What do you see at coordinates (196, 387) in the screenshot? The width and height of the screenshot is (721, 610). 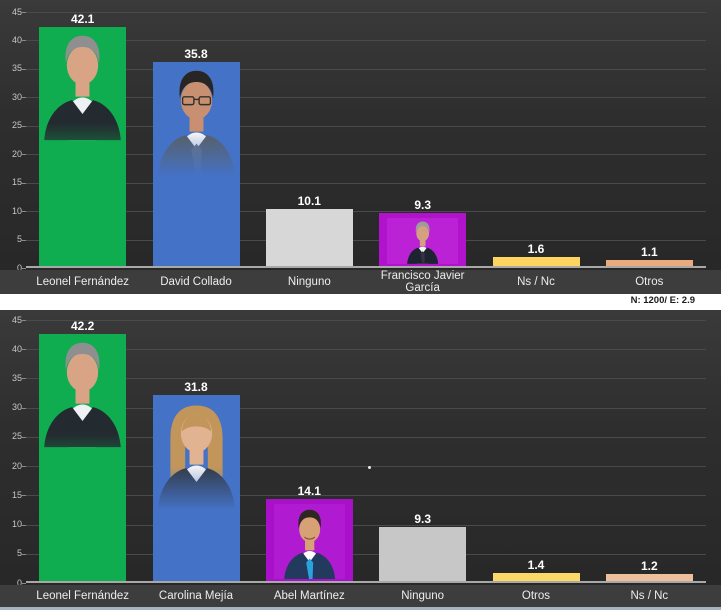 I see `value-label-carolina-mej-a: 31.8` at bounding box center [196, 387].